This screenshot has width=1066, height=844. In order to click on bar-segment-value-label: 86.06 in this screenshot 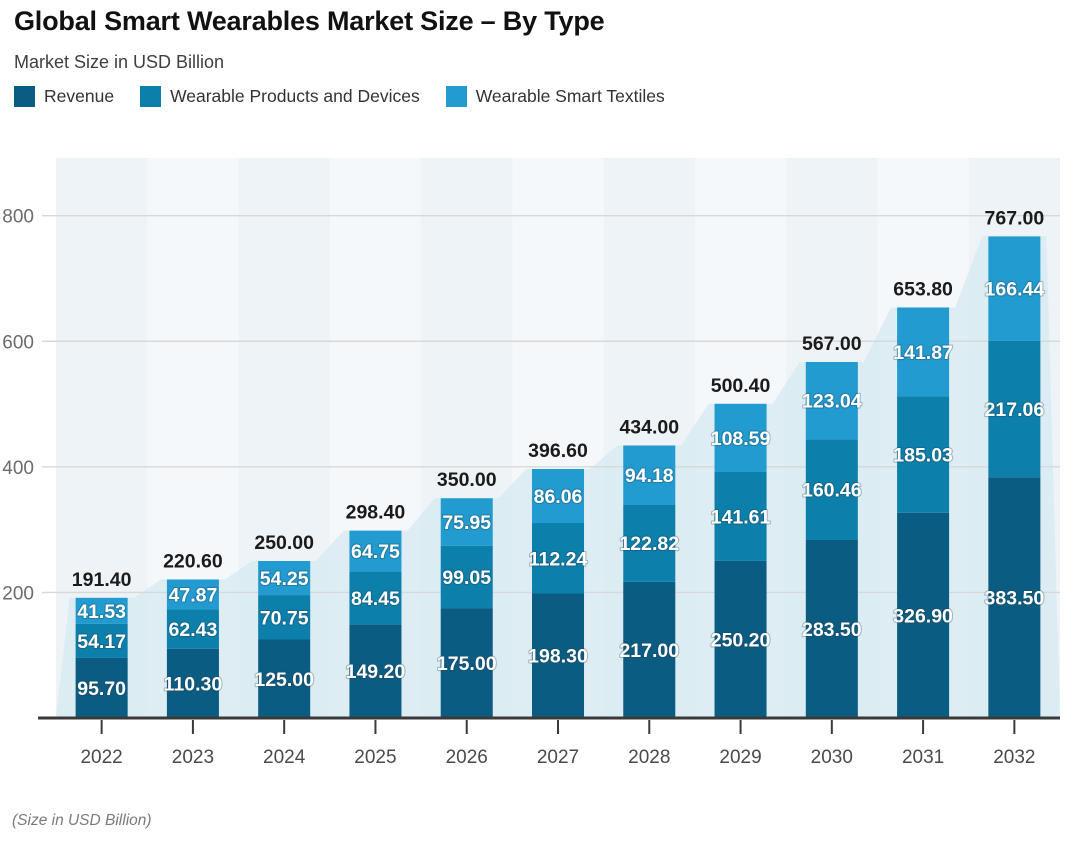, I will do `click(558, 497)`.